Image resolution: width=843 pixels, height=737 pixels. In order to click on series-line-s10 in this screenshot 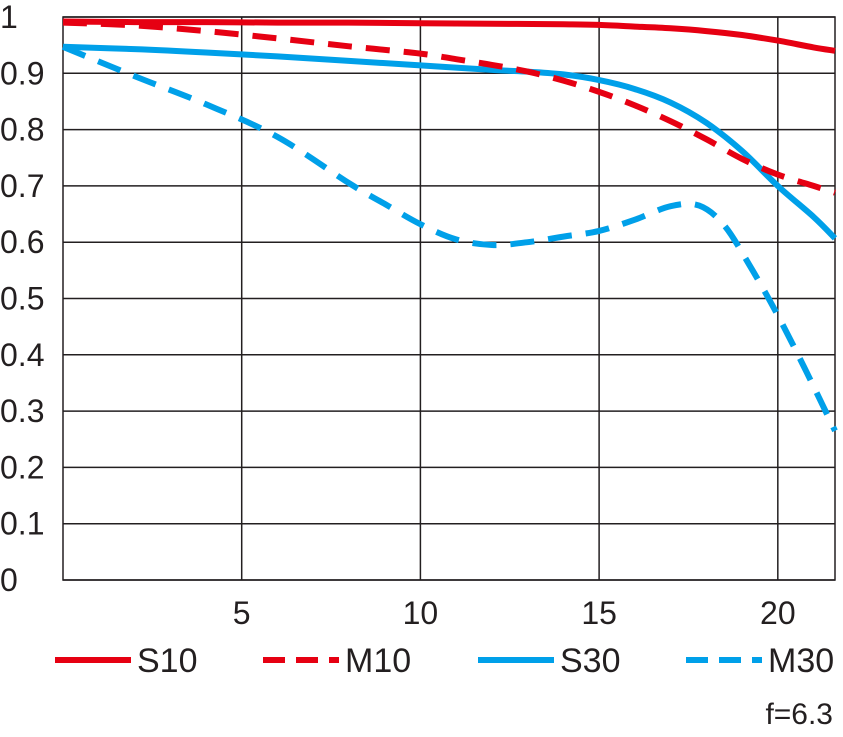, I will do `click(449, 36)`.